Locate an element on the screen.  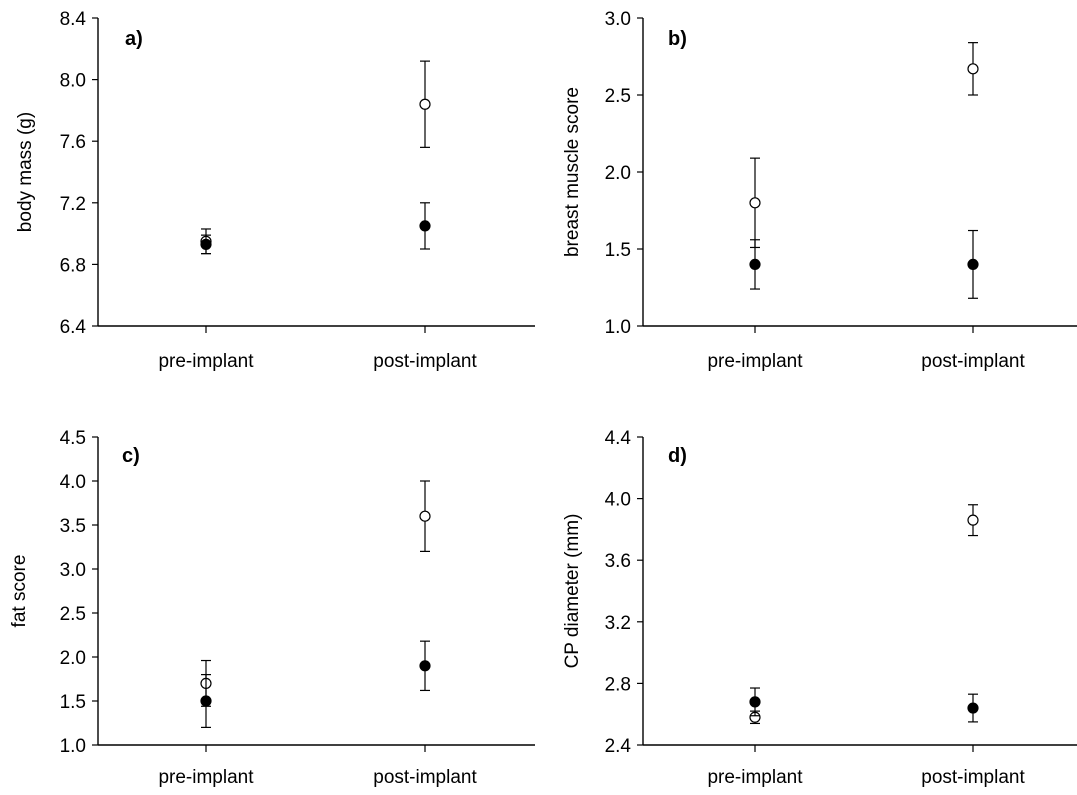
y-tick-label: 3.5 is located at coordinates (73, 526).